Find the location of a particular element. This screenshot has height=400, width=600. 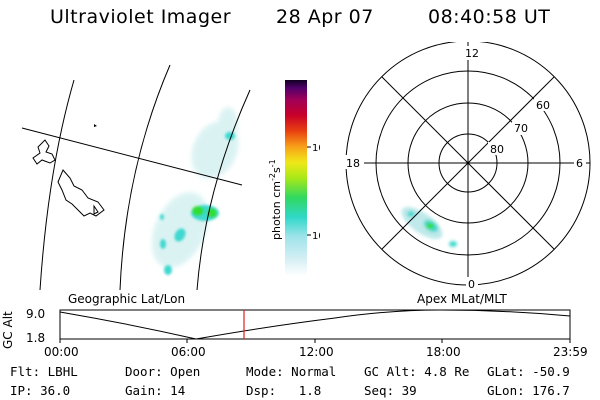

altitude-plot-frame is located at coordinates (315, 324).